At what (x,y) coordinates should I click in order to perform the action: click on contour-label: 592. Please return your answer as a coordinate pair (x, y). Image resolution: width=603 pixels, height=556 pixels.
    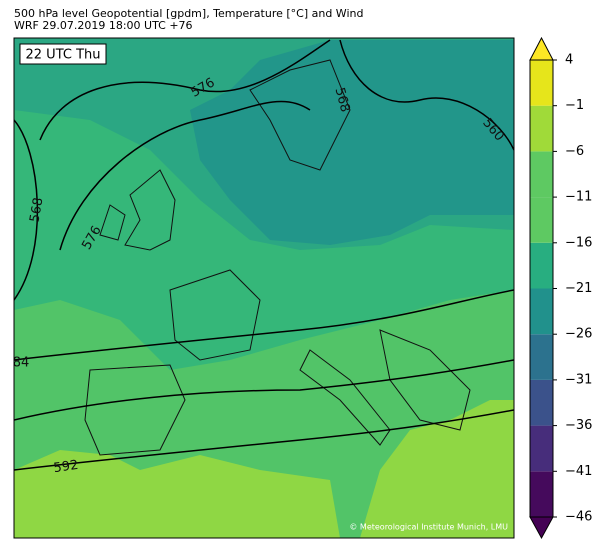
    Looking at the image, I should click on (66, 467).